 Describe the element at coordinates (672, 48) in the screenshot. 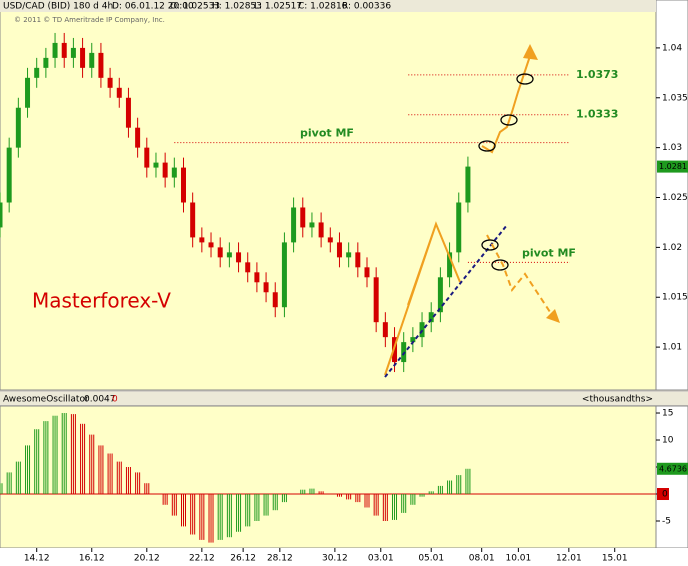

I see `y-tick-label: 1.04` at that location.